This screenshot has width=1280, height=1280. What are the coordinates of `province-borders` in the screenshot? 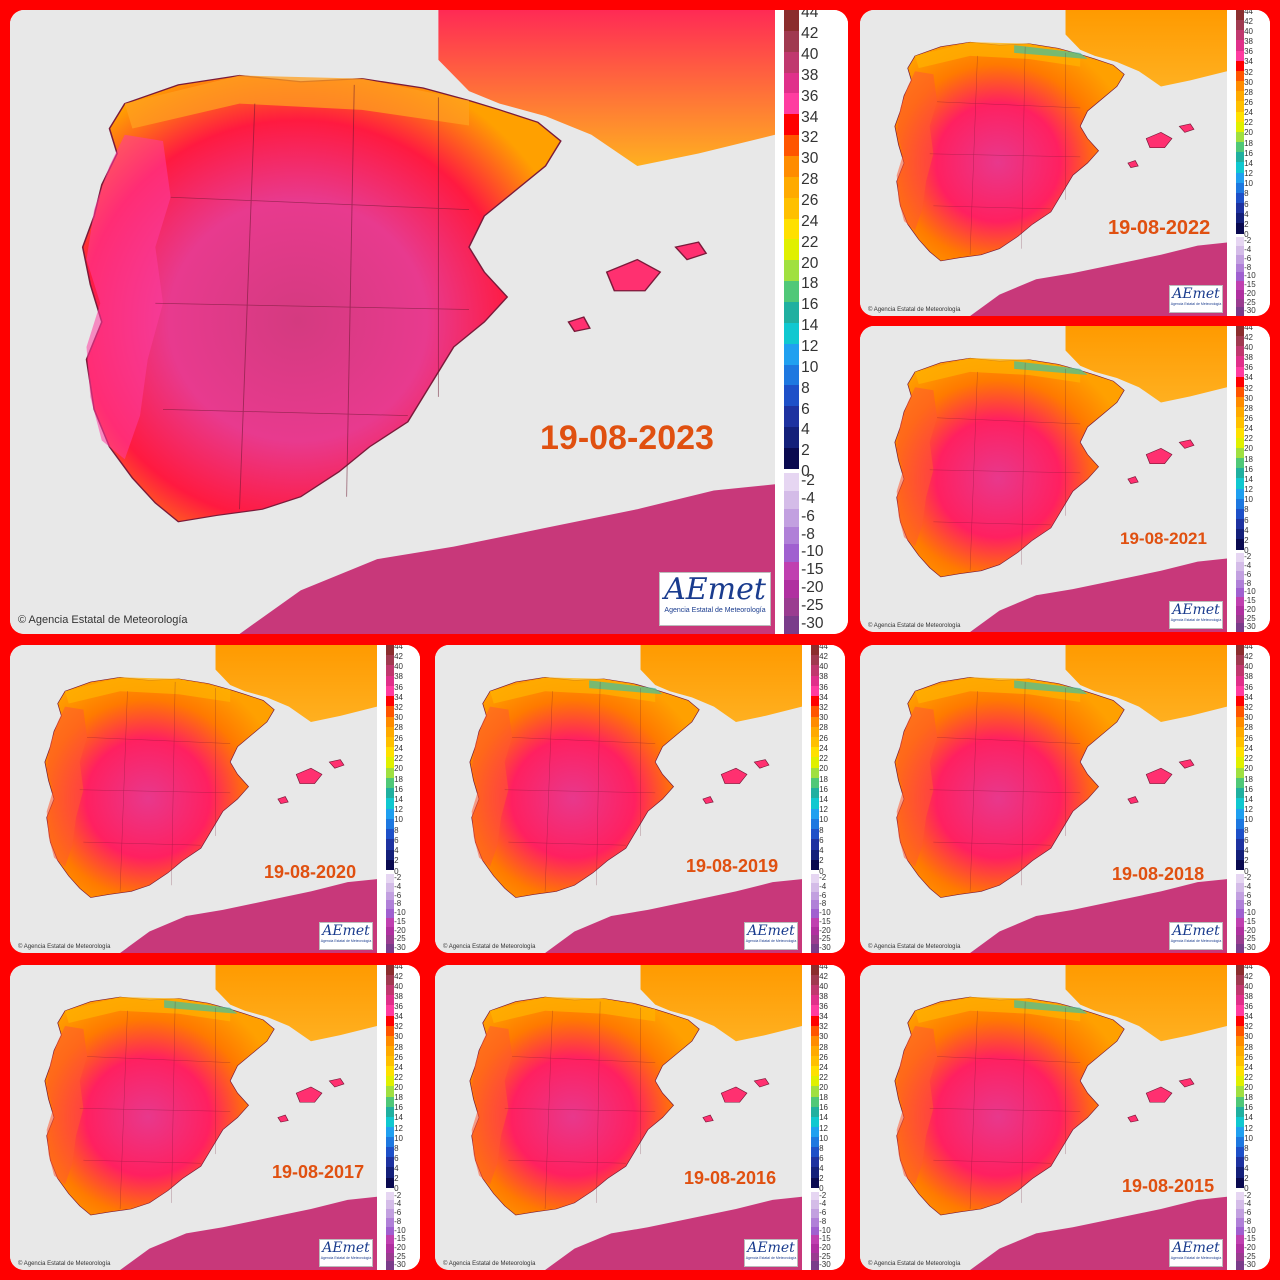 It's located at (580, 1105).